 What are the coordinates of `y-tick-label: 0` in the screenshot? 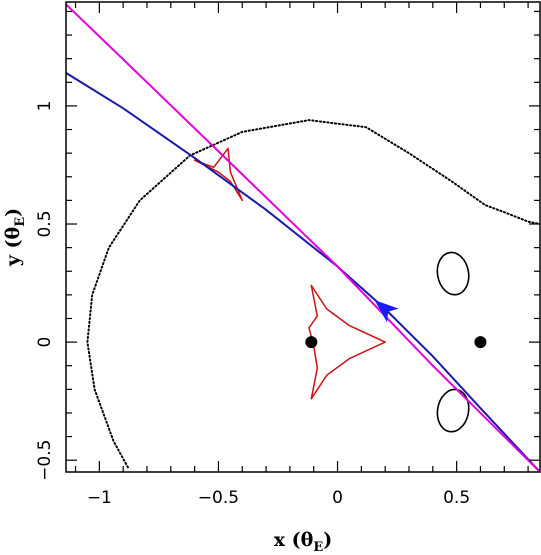 It's located at (45, 342).